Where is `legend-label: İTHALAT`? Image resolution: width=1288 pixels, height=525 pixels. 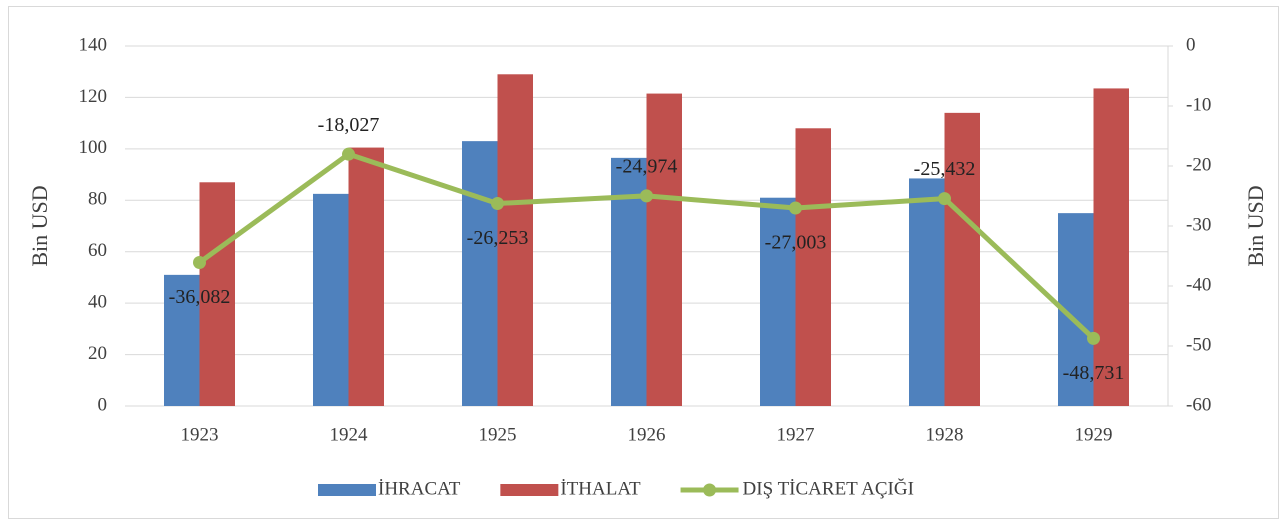 legend-label: İTHALAT is located at coordinates (600, 488).